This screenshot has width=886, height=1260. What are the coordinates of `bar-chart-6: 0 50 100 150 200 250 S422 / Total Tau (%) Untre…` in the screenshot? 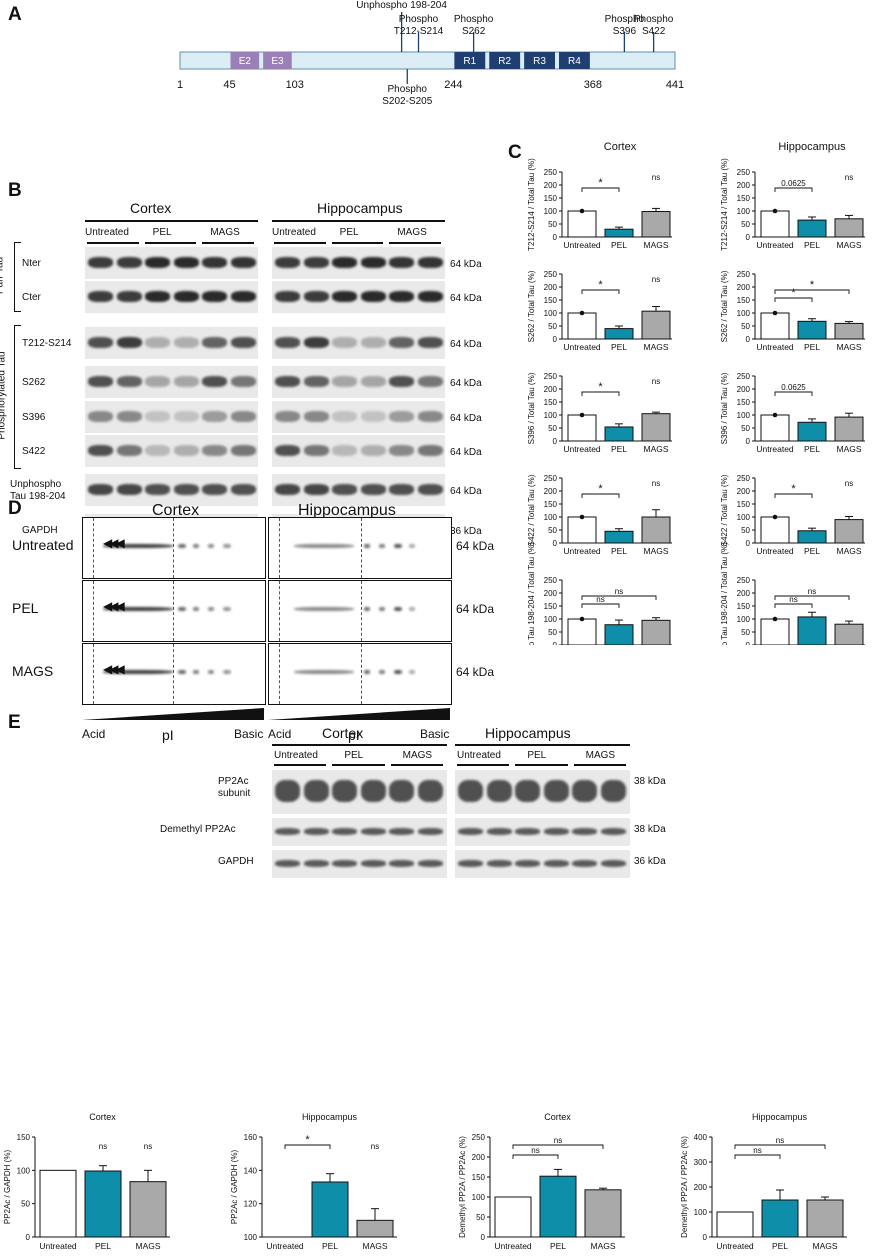 It's located at (599, 515).